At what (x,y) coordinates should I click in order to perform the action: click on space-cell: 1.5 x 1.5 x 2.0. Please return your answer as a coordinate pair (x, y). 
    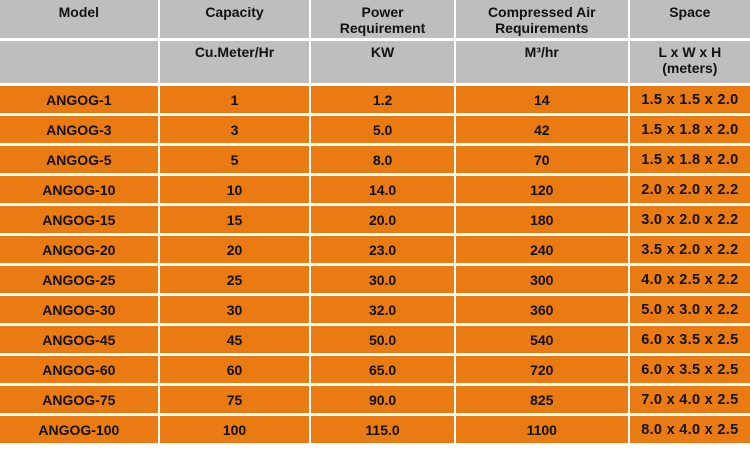
    Looking at the image, I should click on (689, 99).